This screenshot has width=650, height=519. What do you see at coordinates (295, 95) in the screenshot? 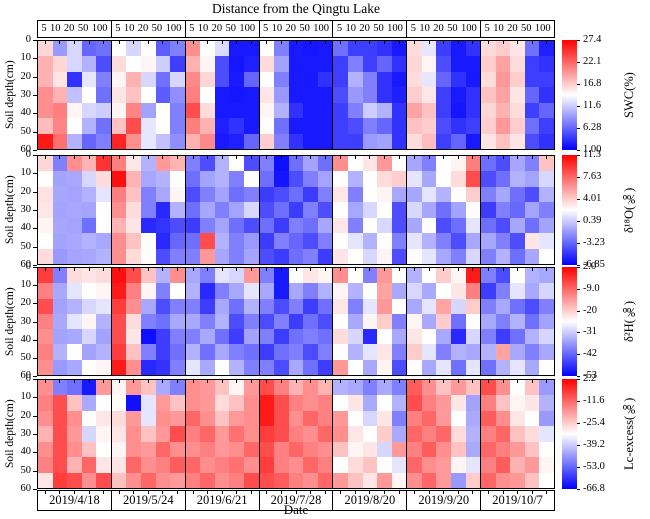
I see `heatmap-panel` at bounding box center [295, 95].